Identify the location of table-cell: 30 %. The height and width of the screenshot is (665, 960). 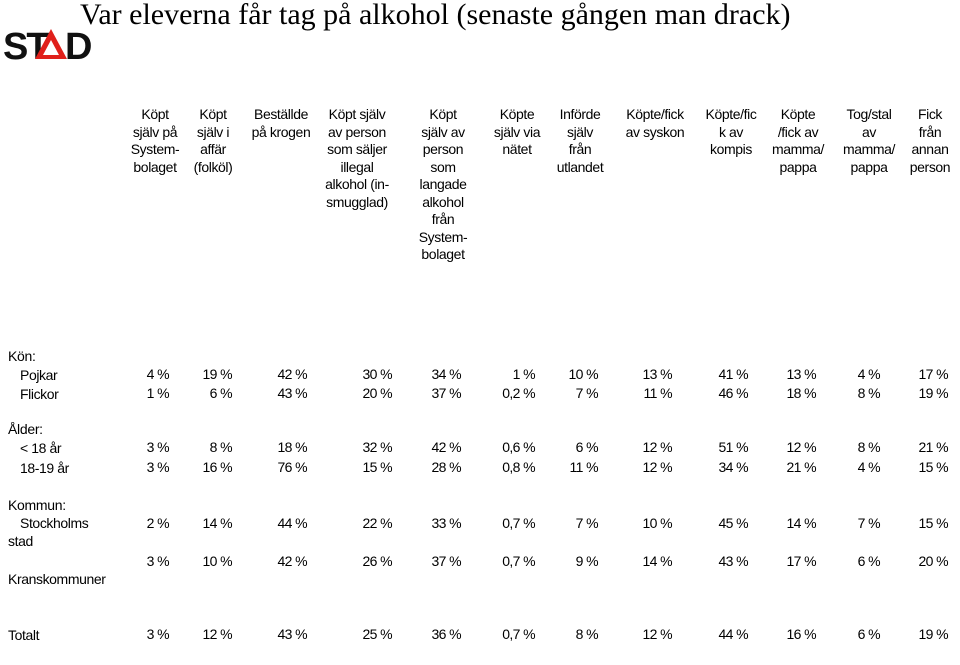
(377, 374).